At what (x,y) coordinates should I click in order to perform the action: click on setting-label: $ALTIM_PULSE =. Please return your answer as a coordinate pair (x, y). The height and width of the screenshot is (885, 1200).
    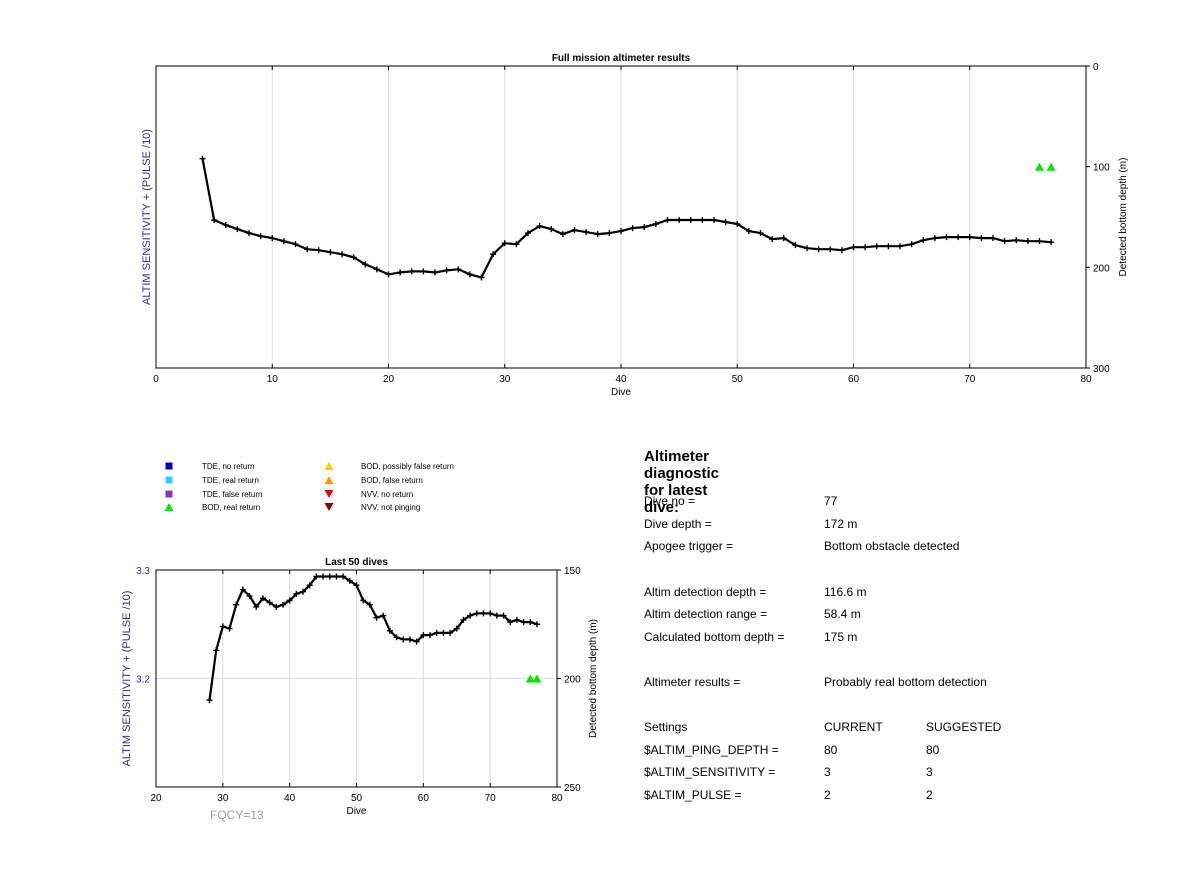
    Looking at the image, I should click on (693, 795).